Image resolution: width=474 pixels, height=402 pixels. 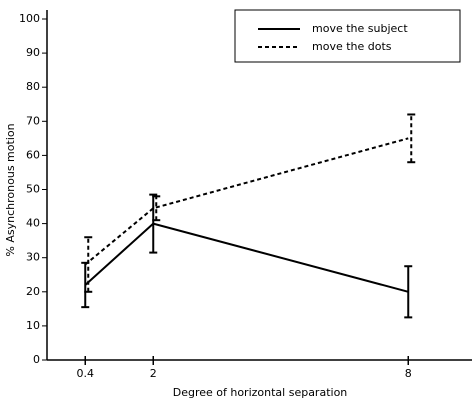 What do you see at coordinates (347, 36) in the screenshot?
I see `legend-box` at bounding box center [347, 36].